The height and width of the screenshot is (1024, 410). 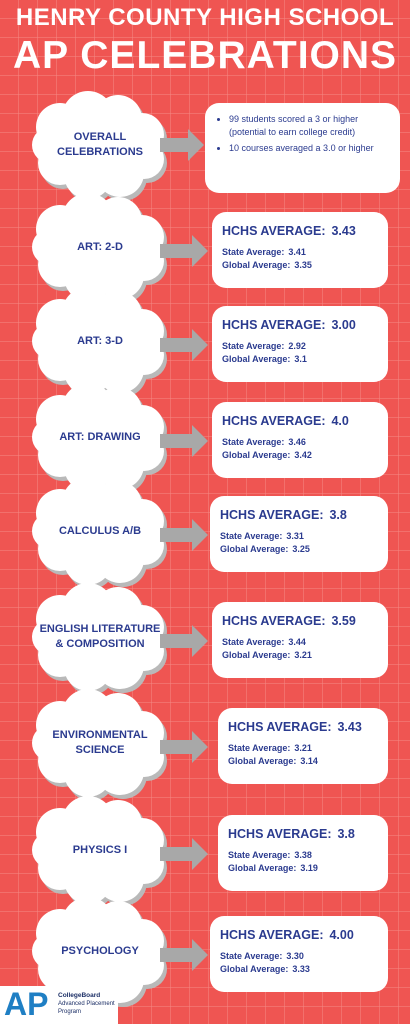 What do you see at coordinates (309, 148) in the screenshot?
I see `bullet: 10 courses averaged a 3.0 or higher` at bounding box center [309, 148].